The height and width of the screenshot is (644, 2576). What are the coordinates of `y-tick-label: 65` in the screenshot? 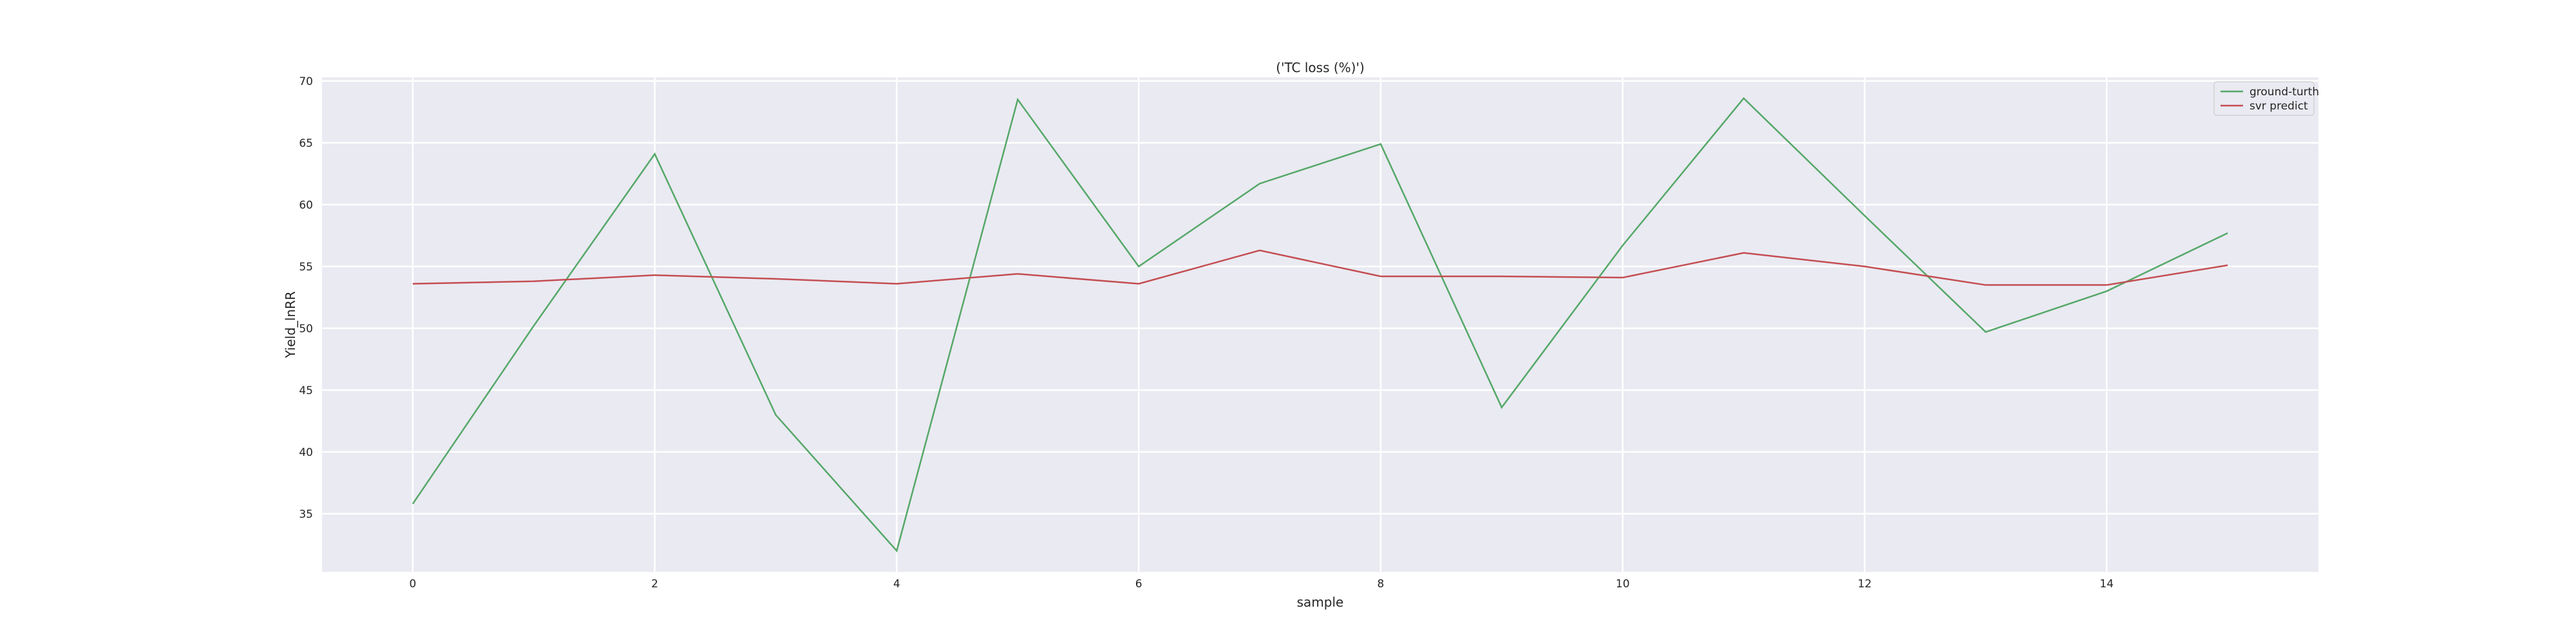 It's located at (306, 143).